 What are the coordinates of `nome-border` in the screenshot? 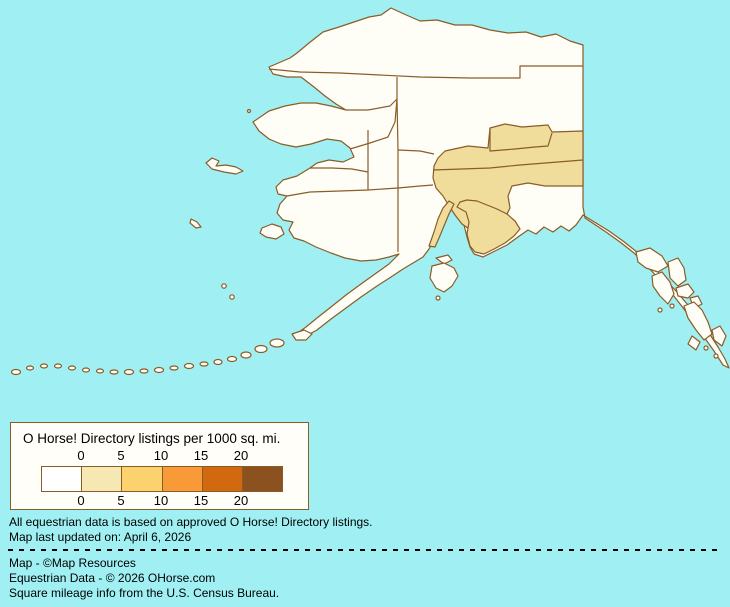 It's located at (373, 124).